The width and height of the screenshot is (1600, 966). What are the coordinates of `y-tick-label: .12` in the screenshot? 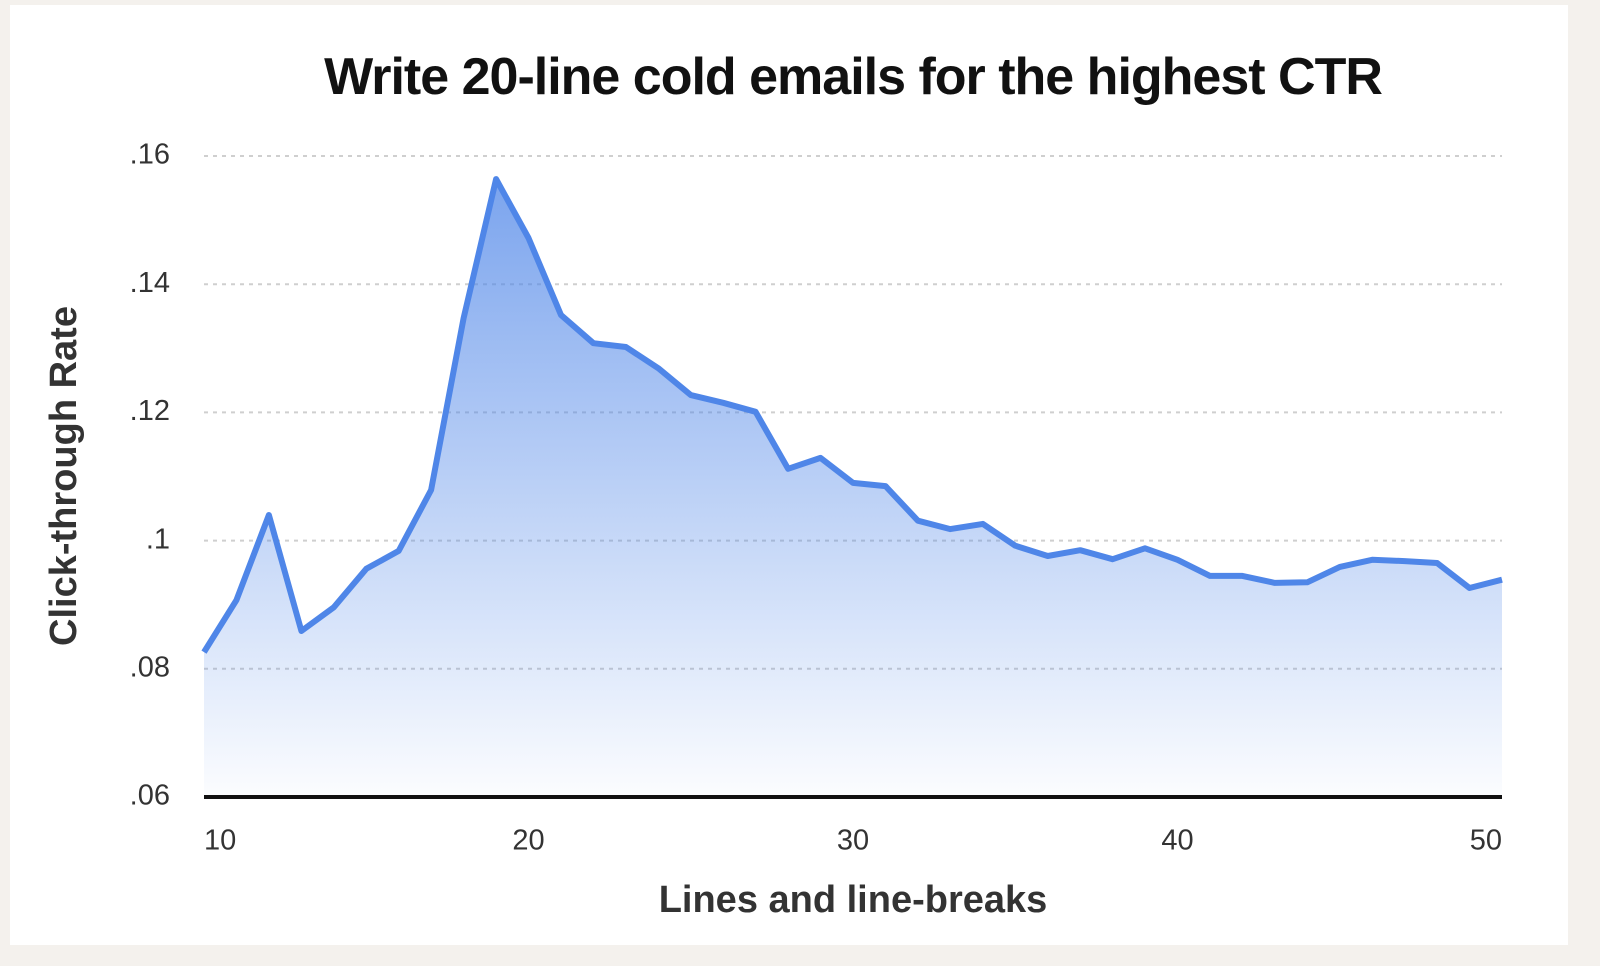 It's located at (150, 411).